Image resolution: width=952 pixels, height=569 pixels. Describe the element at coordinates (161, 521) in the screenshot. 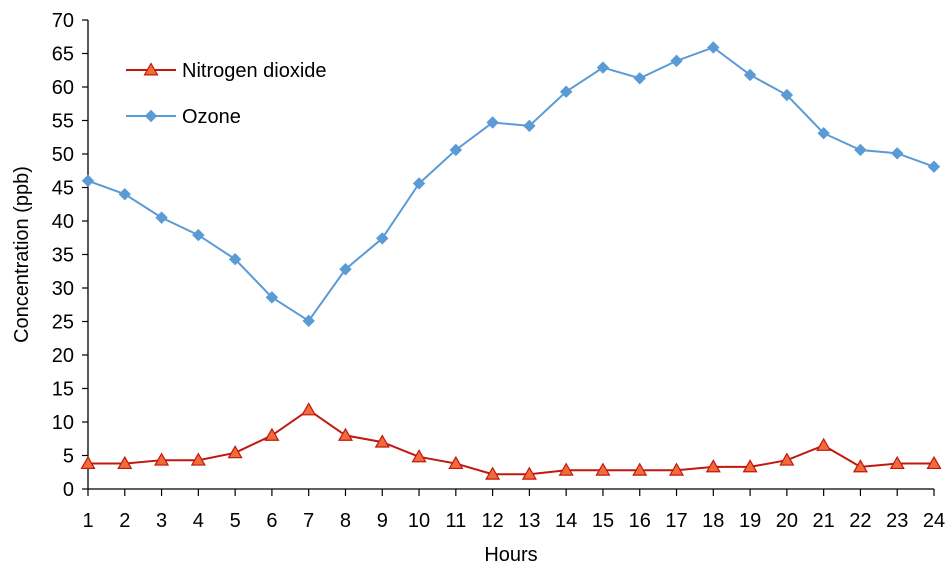

I see `x-tick-label: 3` at that location.